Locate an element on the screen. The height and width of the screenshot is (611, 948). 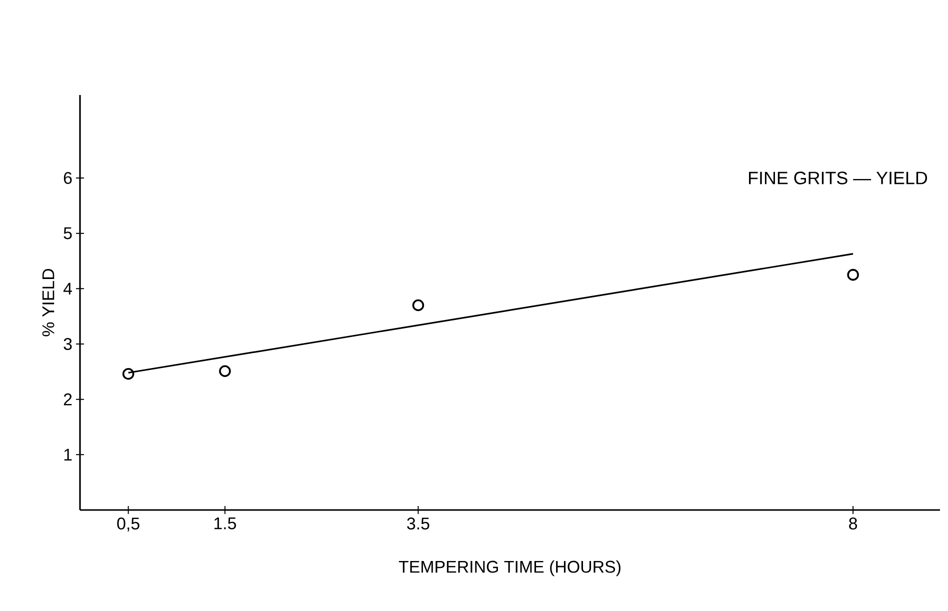
y-tick-label: 3 is located at coordinates (68, 344).